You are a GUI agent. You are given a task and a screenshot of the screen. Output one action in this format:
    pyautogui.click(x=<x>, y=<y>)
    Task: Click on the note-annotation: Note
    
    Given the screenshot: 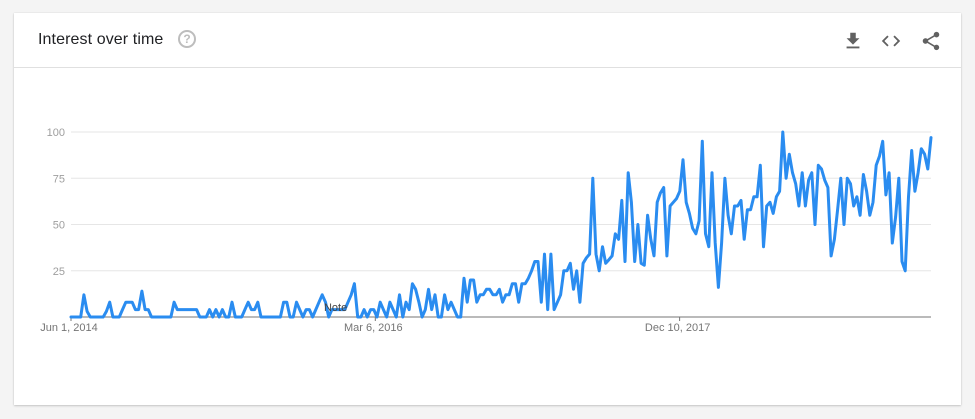 What is the action you would take?
    pyautogui.click(x=335, y=308)
    